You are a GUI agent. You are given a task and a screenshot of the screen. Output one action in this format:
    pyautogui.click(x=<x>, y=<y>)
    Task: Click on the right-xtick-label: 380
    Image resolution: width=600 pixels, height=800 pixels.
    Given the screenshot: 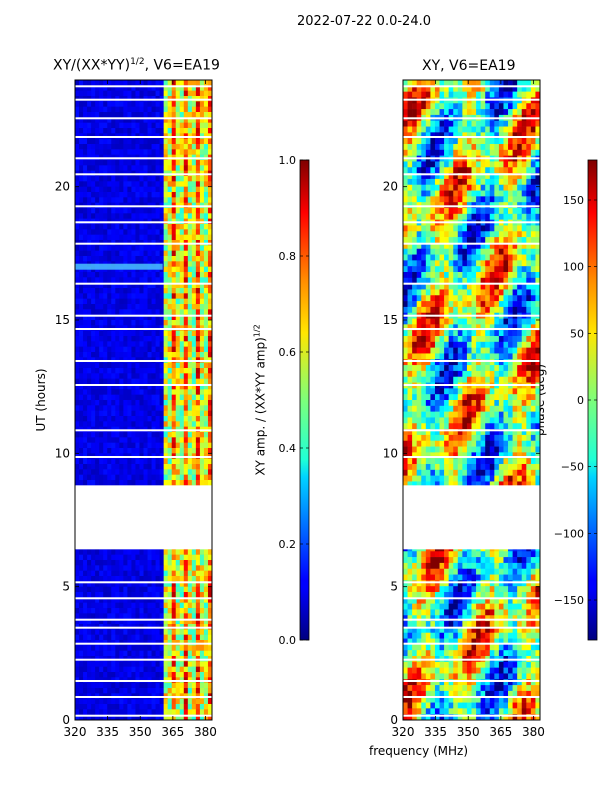 What is the action you would take?
    pyautogui.click(x=533, y=732)
    